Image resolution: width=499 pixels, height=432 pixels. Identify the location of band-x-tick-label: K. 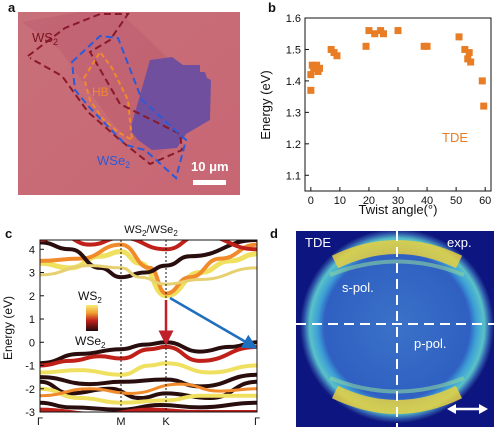
(166, 422).